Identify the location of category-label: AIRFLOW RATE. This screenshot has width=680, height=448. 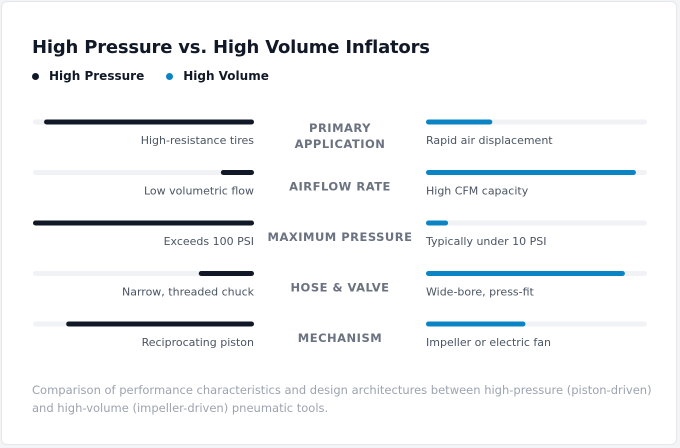
(340, 187).